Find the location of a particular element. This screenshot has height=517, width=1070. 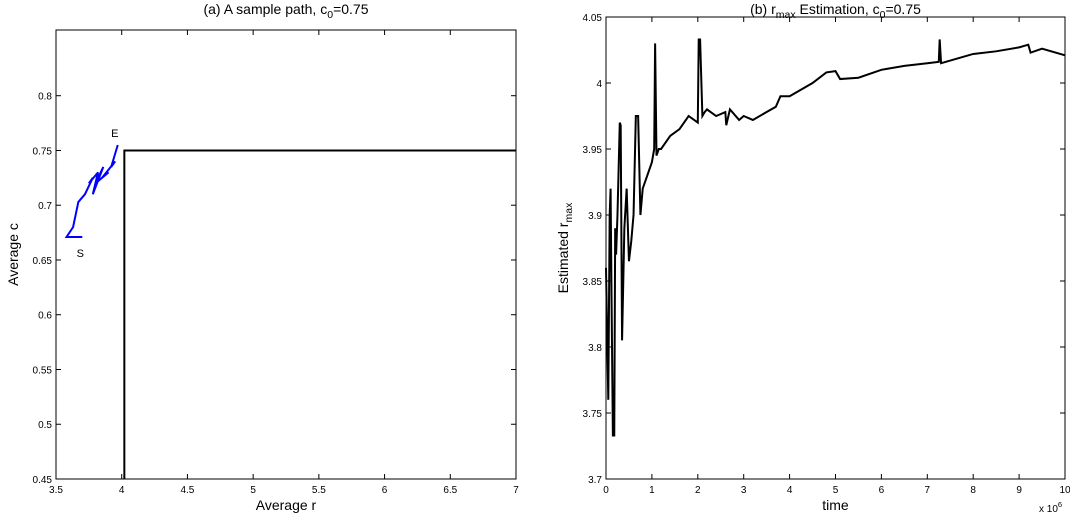

x-tick-label: 4.5 is located at coordinates (187, 490).